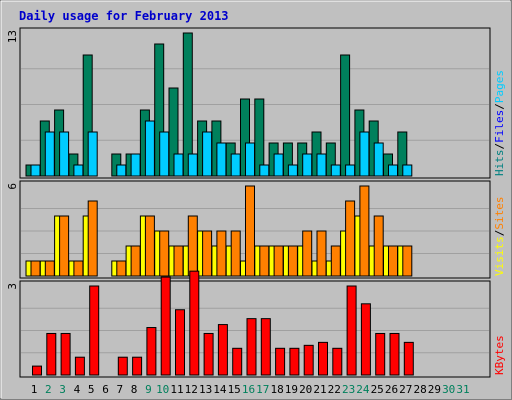 The image size is (512, 400). I want to click on legend-visits_sites: Visits/Sites, so click(499, 237).